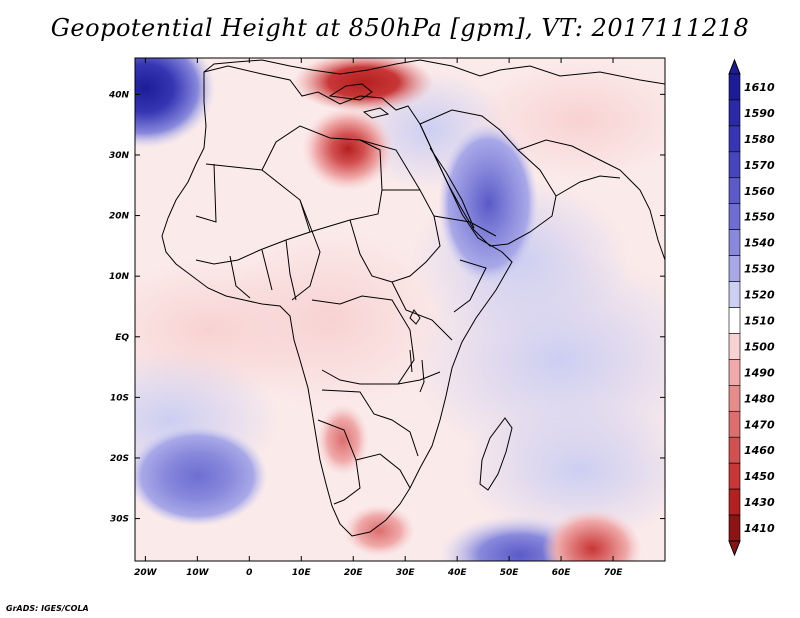  I want to click on colorbar-level-label: 1530, so click(759, 269).